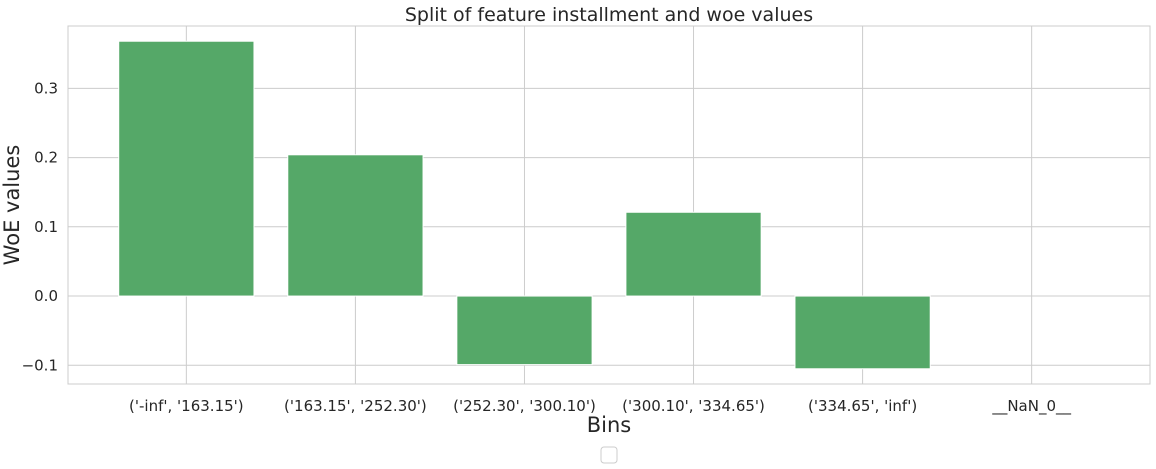  What do you see at coordinates (1031, 406) in the screenshot?
I see `x-tick-label: __NaN_0__` at bounding box center [1031, 406].